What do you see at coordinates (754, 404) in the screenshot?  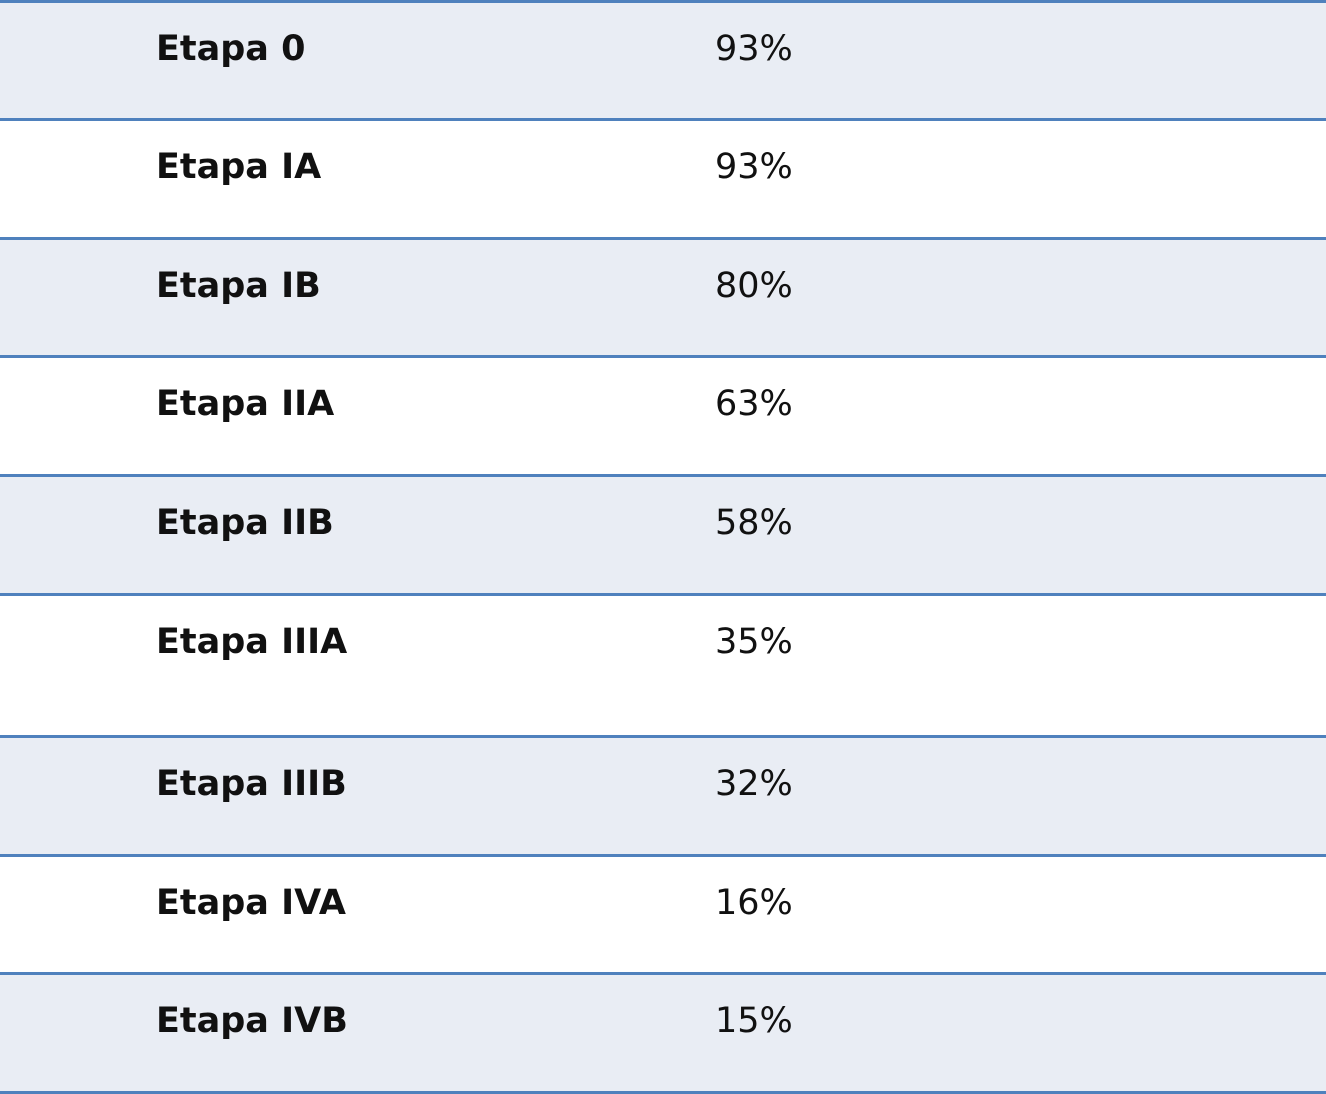 I see `stage-value: 63%` at bounding box center [754, 404].